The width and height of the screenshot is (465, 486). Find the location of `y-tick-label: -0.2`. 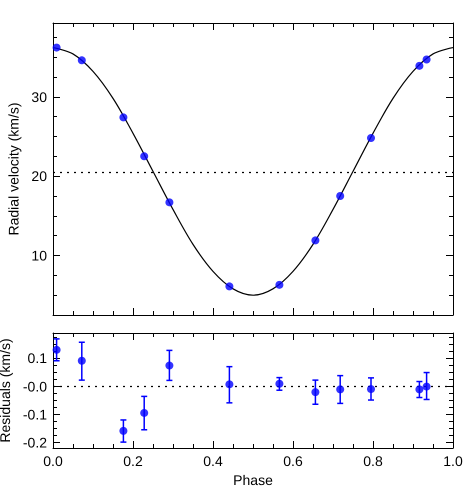

y-tick-label: -0.2 is located at coordinates (35, 442).